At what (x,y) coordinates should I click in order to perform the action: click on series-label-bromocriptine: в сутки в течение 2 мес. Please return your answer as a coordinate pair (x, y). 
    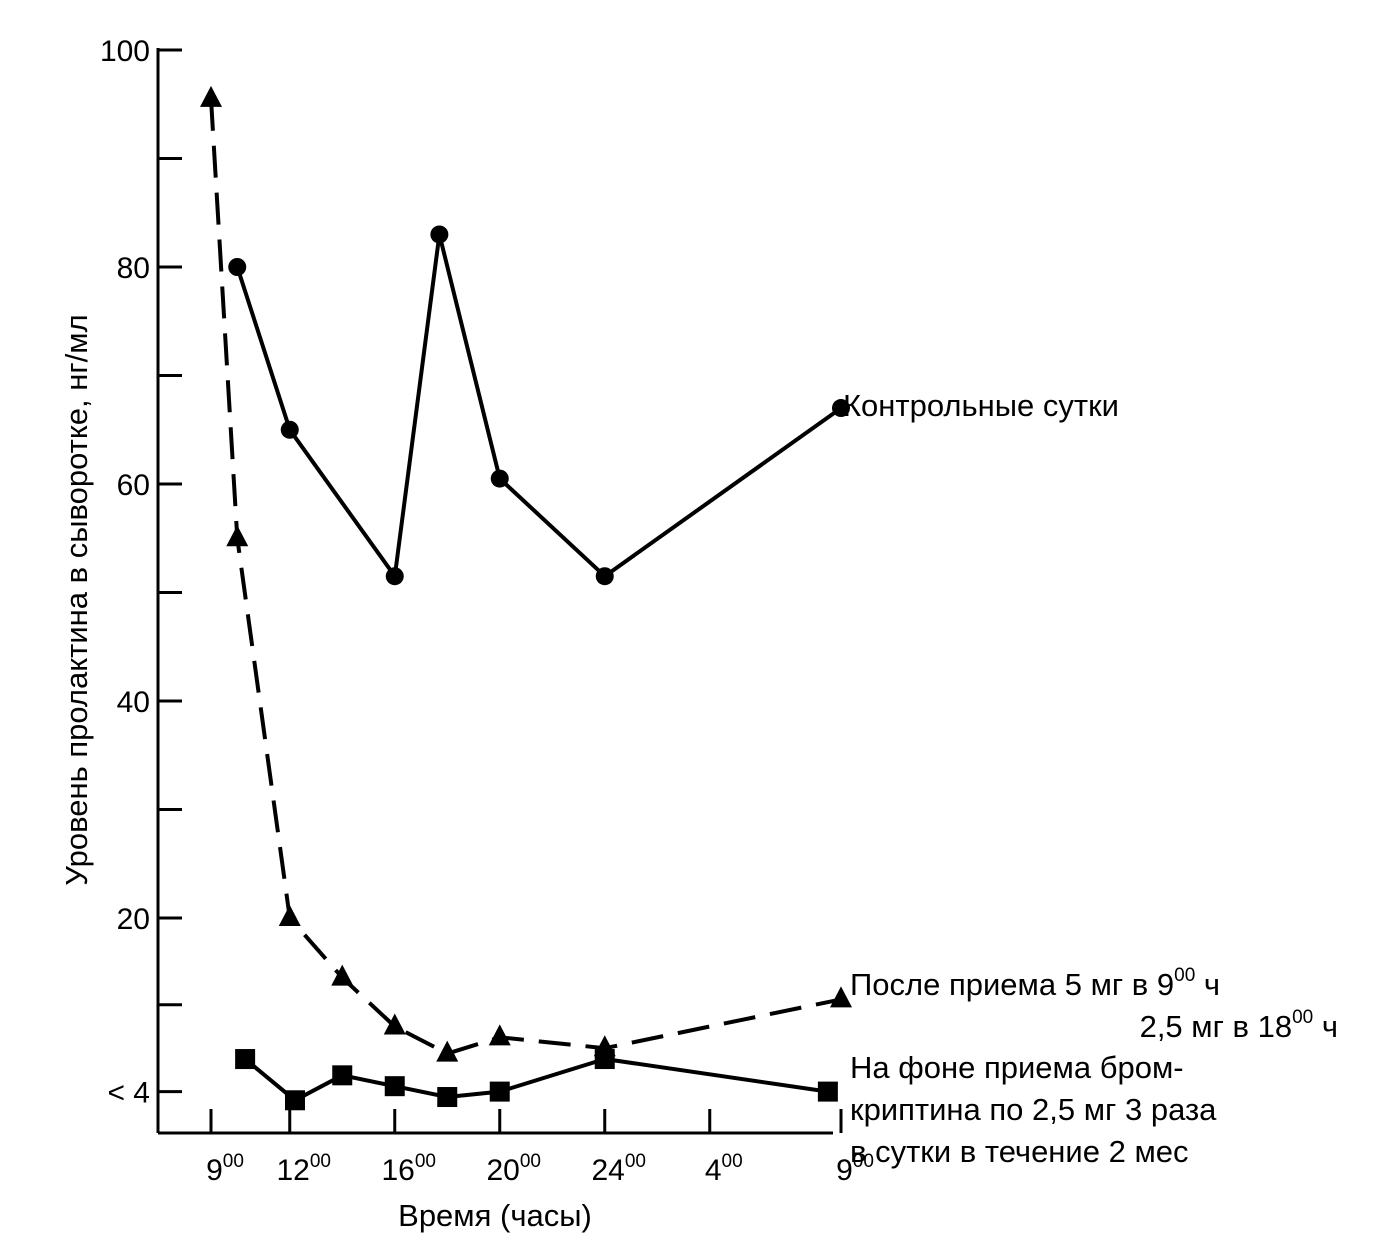
    Looking at the image, I should click on (1019, 1151).